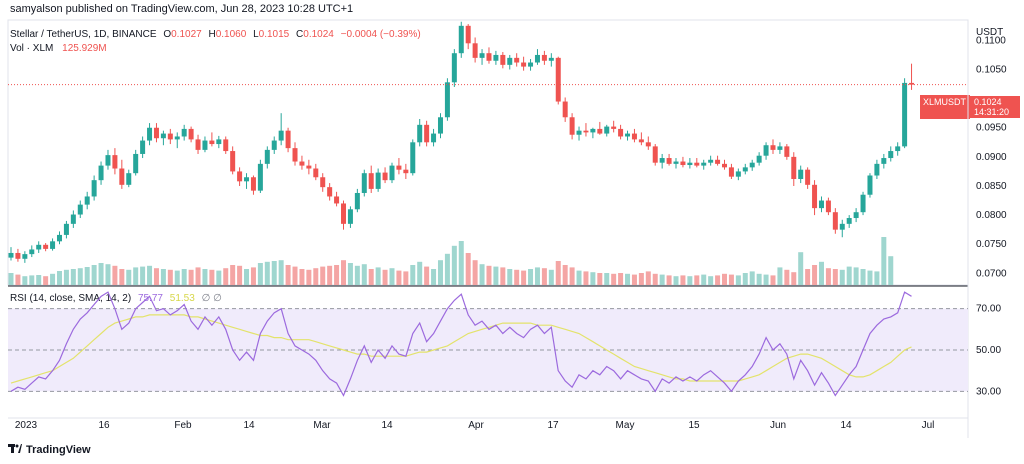  I want to click on footer-brand: TradingView, so click(49, 450).